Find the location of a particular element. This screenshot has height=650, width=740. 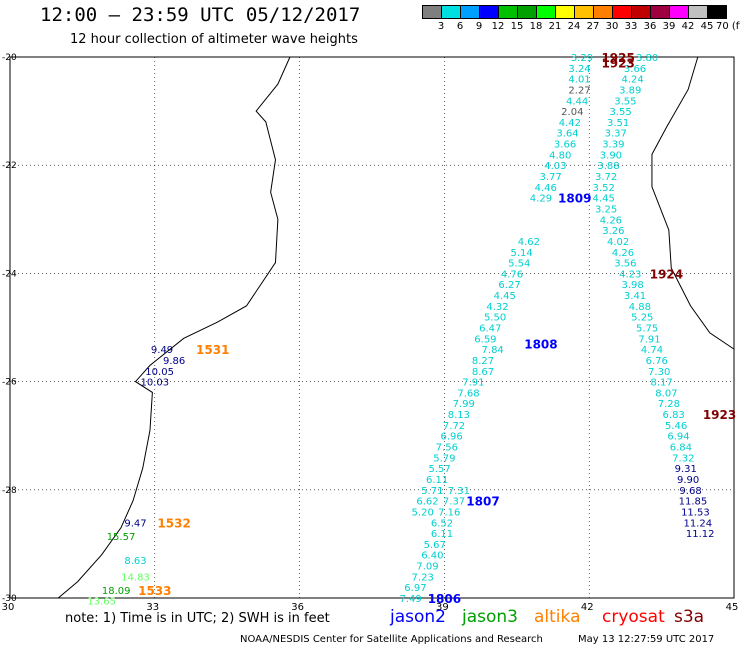

wave-height-value: 8.63 is located at coordinates (135, 561).